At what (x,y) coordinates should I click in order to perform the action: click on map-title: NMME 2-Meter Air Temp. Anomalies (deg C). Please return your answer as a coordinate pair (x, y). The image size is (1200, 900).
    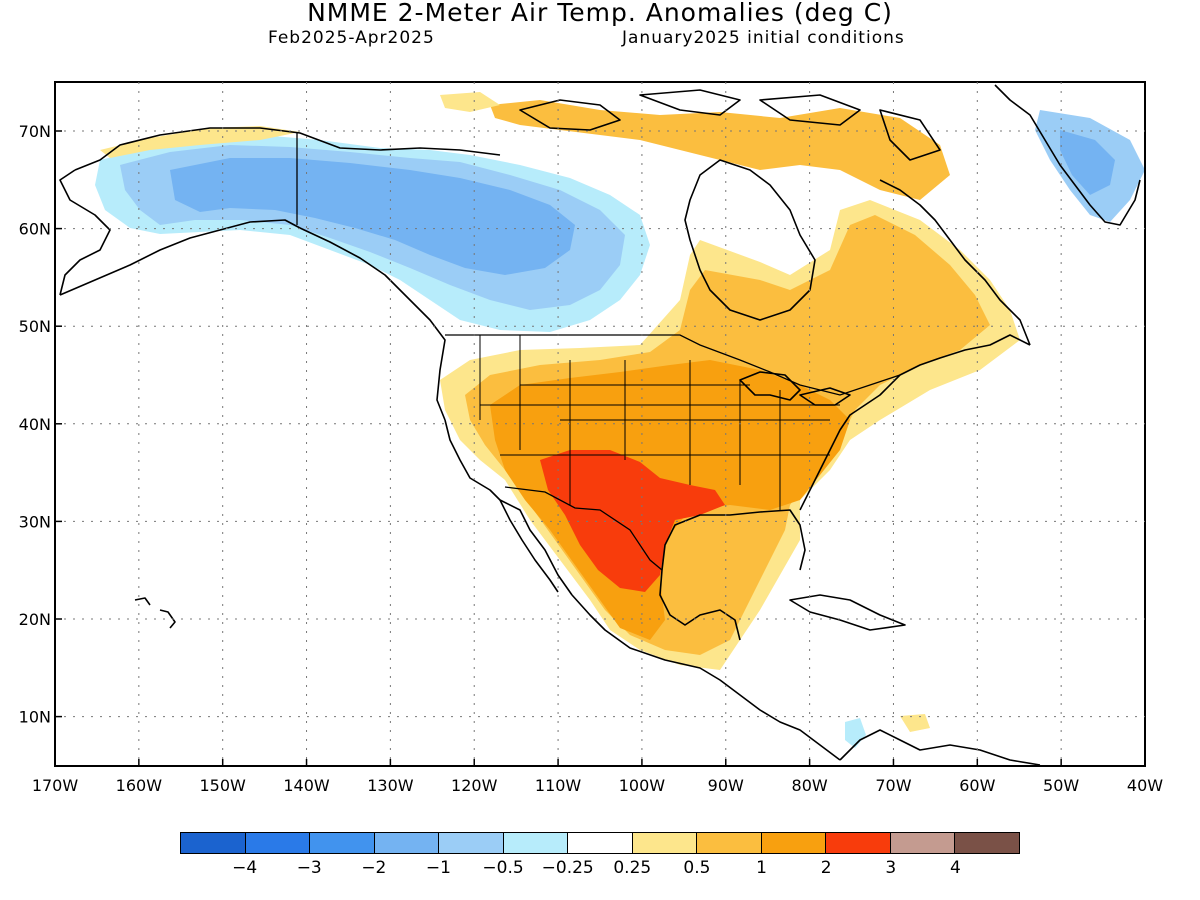
    Looking at the image, I should click on (600, 13).